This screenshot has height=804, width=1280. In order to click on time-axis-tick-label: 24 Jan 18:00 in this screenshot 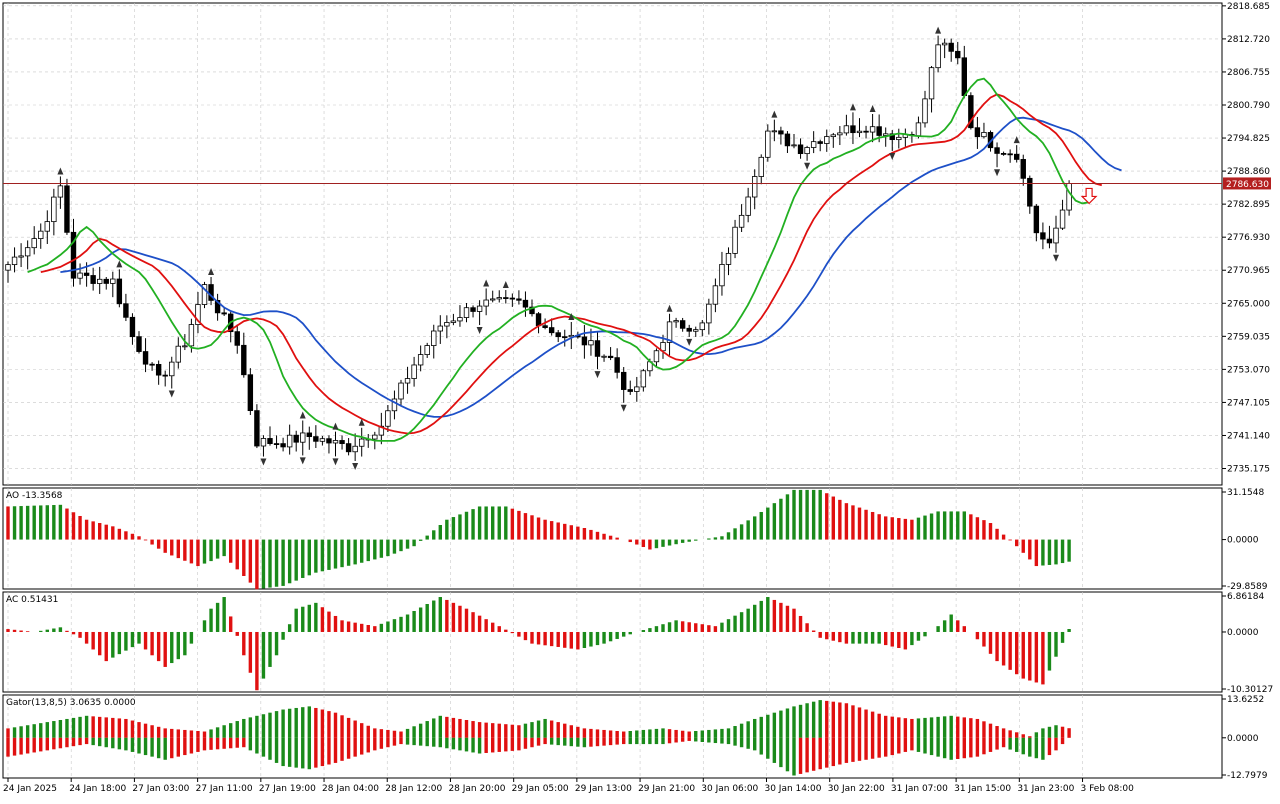, I will do `click(97, 789)`.